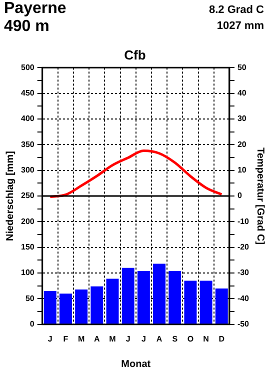  I want to click on y-tick-label: 50, so click(30, 298).